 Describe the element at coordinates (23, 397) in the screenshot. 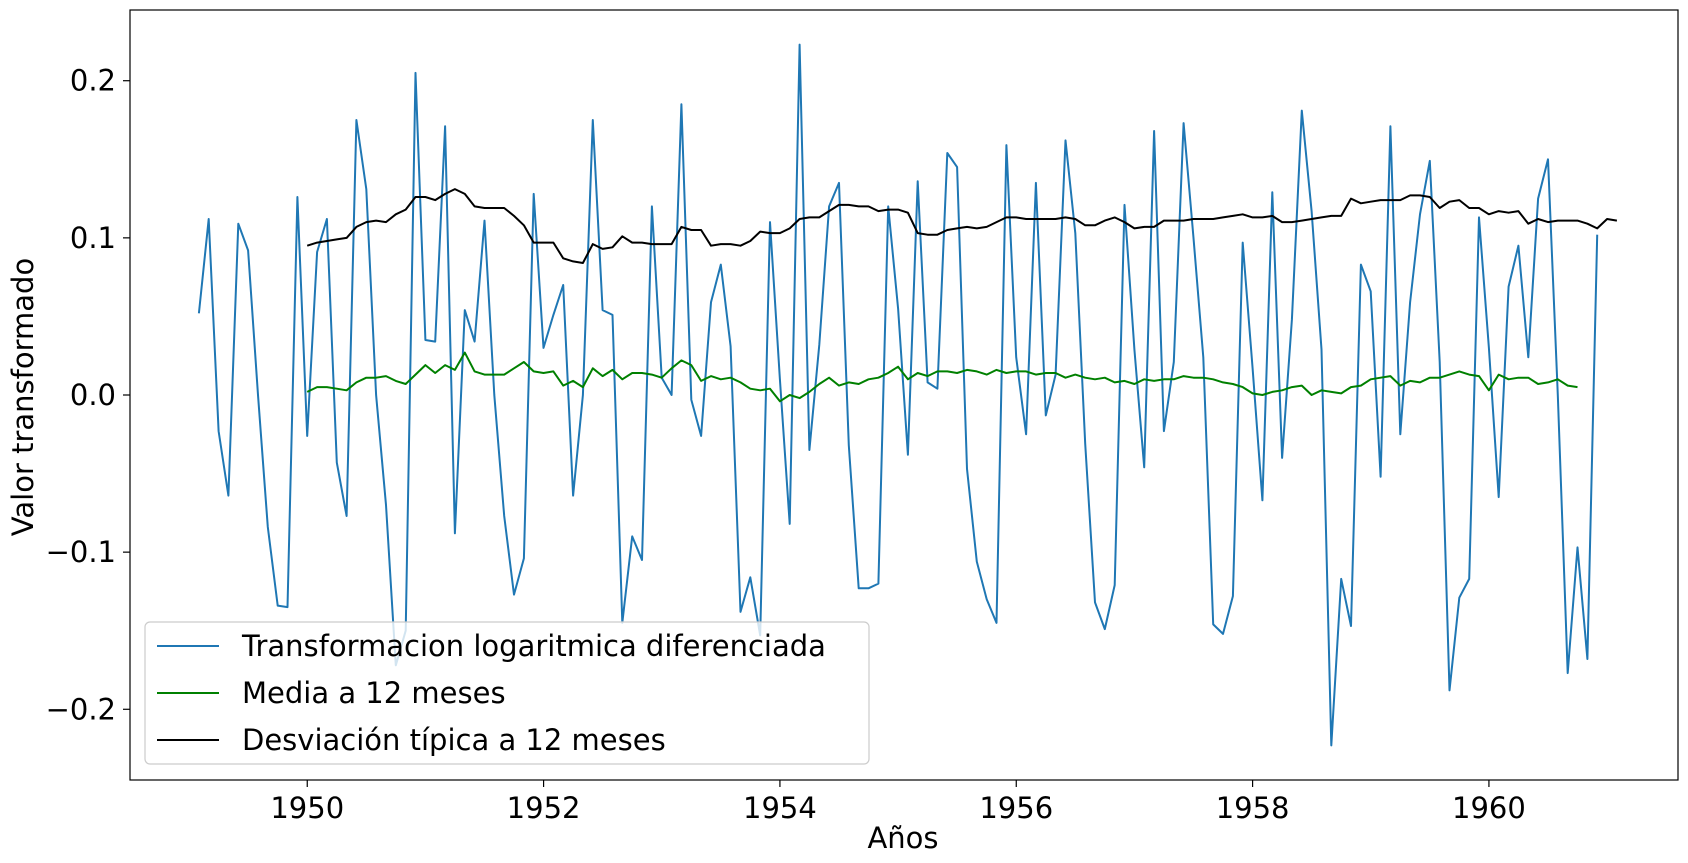

I see `y-axis-label: Valor transformado` at that location.